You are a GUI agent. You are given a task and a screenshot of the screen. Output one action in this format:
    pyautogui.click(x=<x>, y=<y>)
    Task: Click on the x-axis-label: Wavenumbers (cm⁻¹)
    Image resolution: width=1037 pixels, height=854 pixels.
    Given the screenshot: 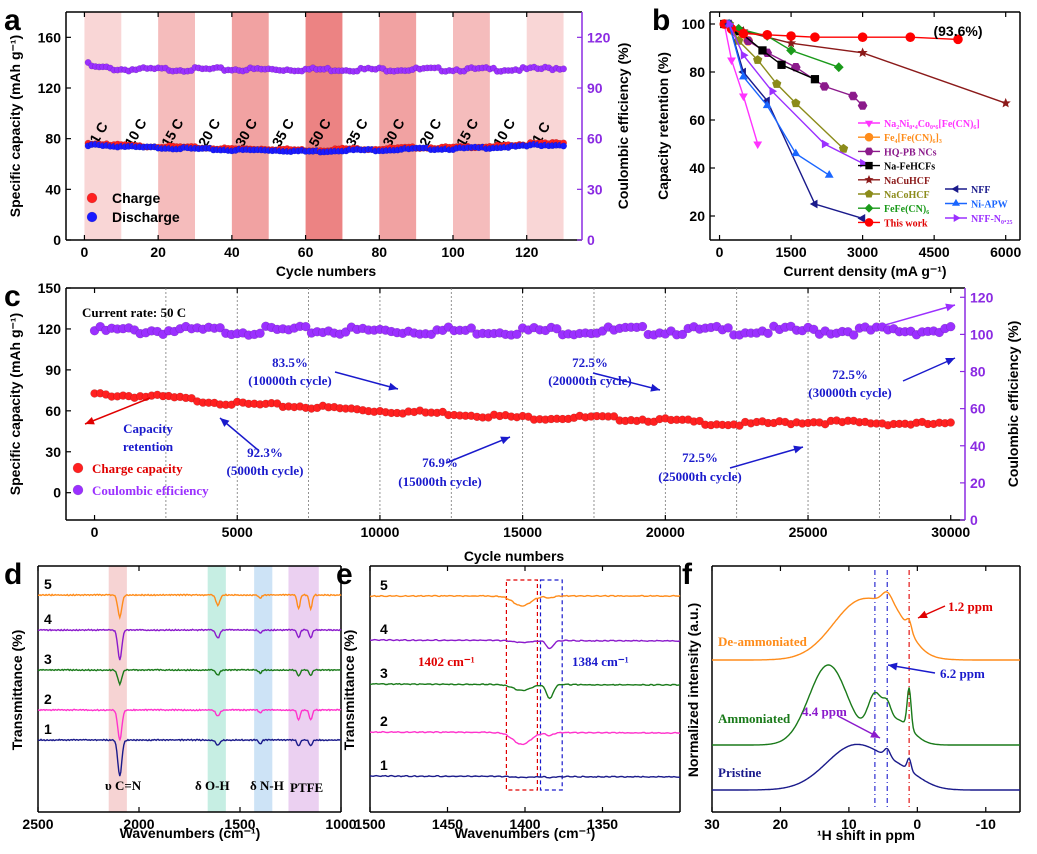 What is the action you would take?
    pyautogui.click(x=190, y=833)
    